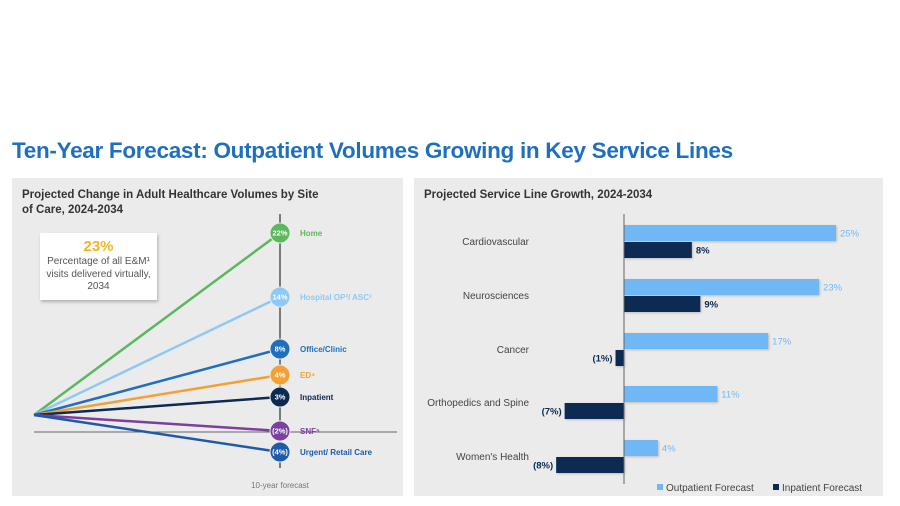 The height and width of the screenshot is (506, 900). I want to click on data-point-inpatient, so click(280, 397).